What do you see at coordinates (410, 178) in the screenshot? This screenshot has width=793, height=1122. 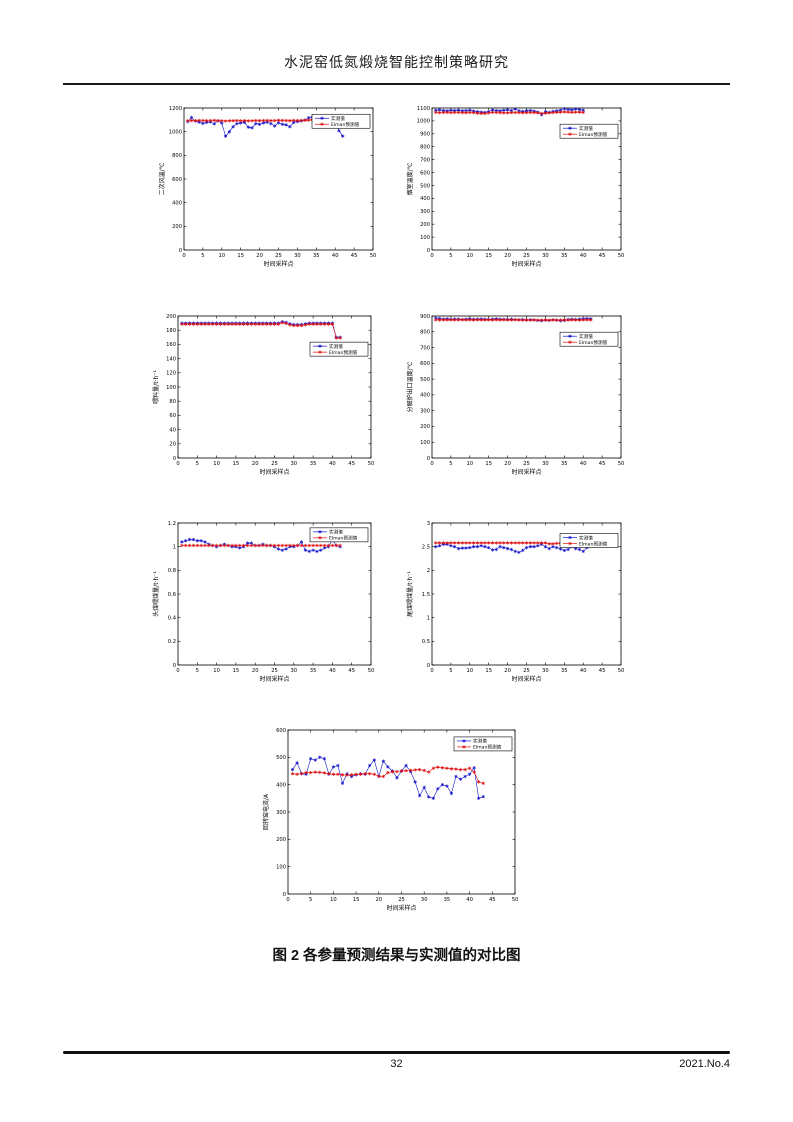 I see `y-axis-label: 烟室温度/℃` at bounding box center [410, 178].